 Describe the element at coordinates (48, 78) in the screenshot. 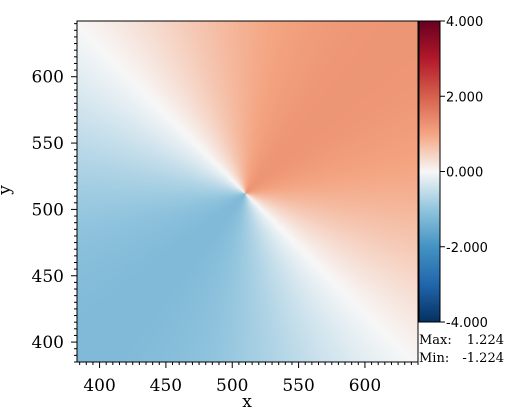

I see `y-tick-label: 600` at that location.